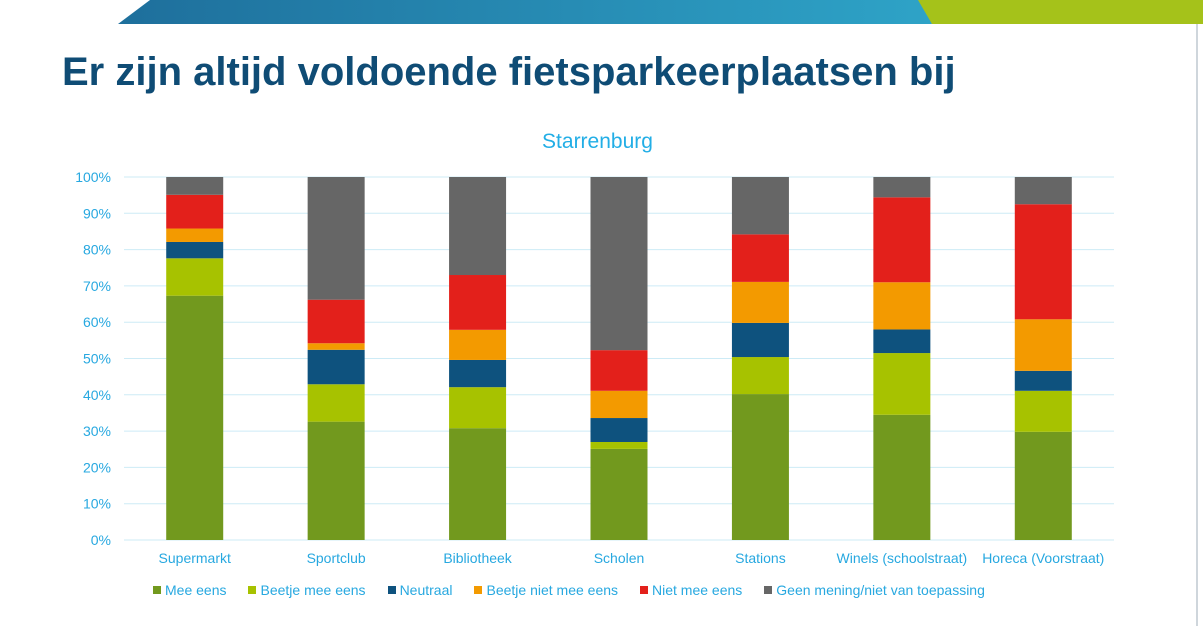 Image resolution: width=1203 pixels, height=626 pixels. I want to click on legend-item: Mee eens, so click(189, 590).